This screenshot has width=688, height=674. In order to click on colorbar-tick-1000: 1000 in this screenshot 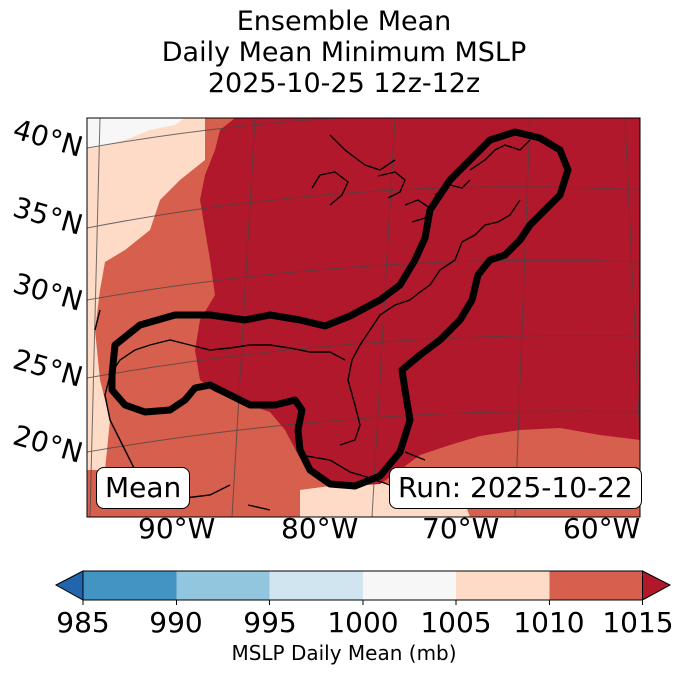, I will do `click(363, 622)`.